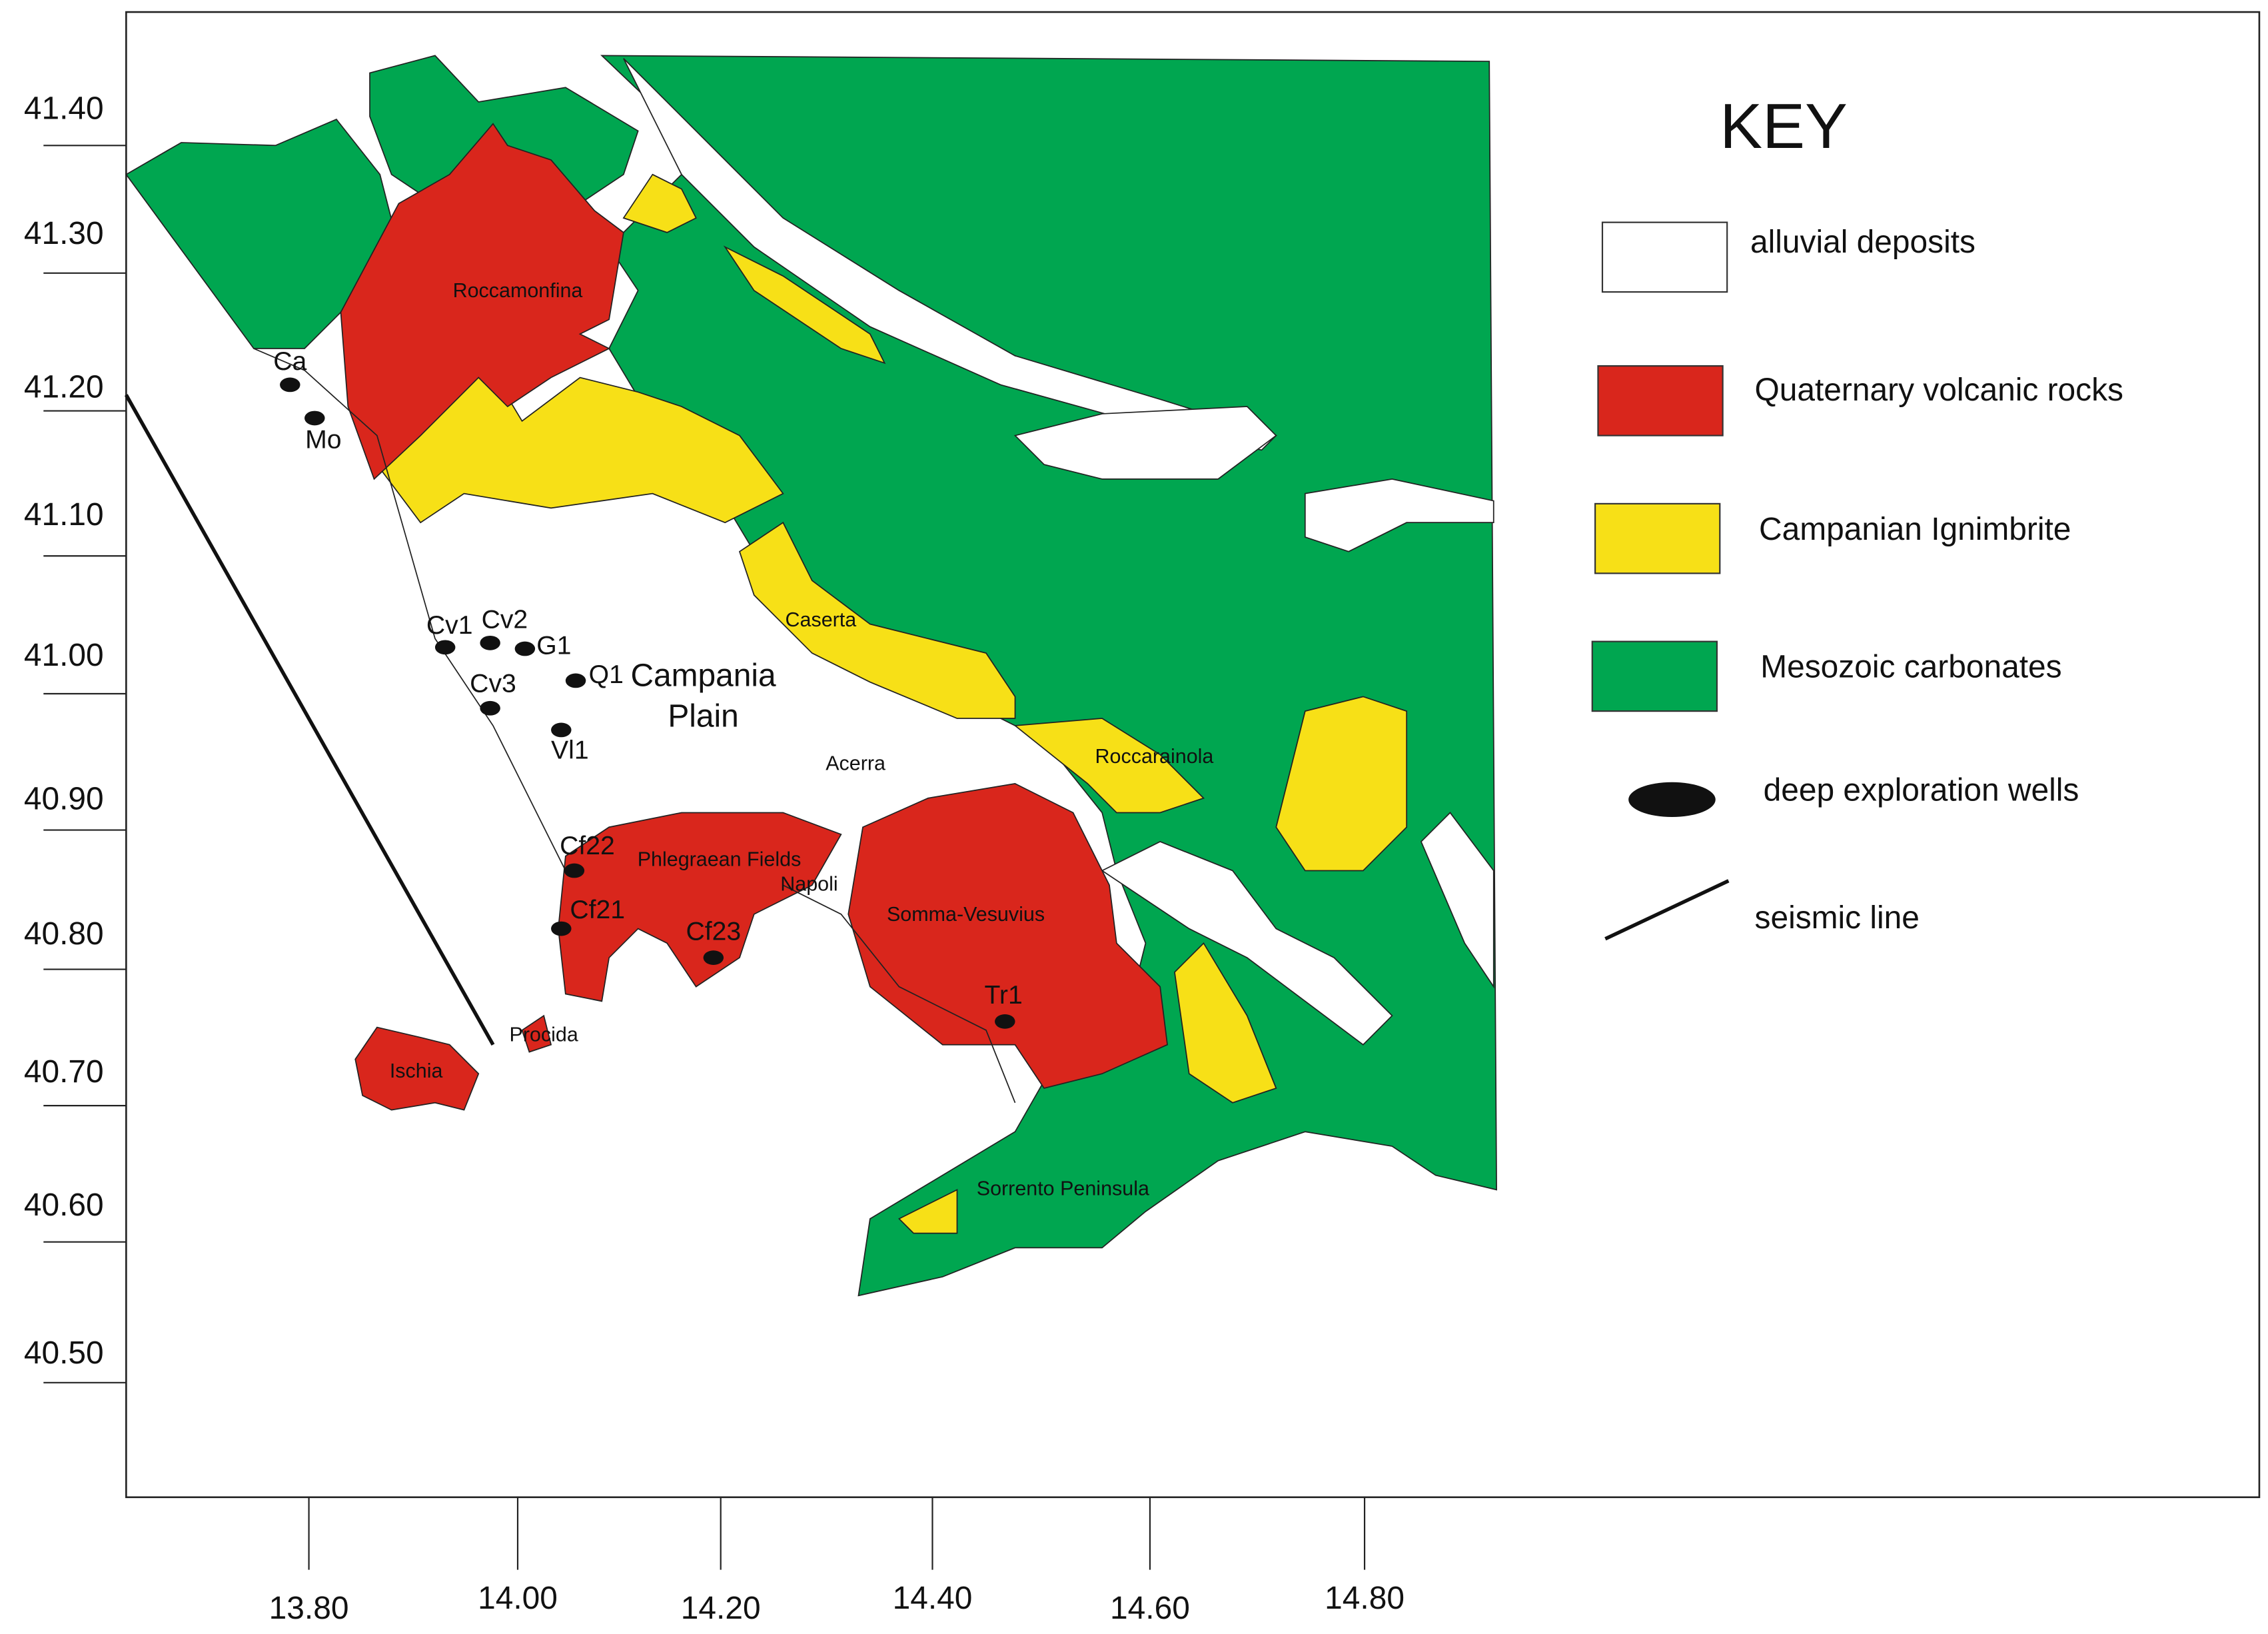  Describe the element at coordinates (1063, 1188) in the screenshot. I see `place-label: Sorrento Peninsula` at that location.